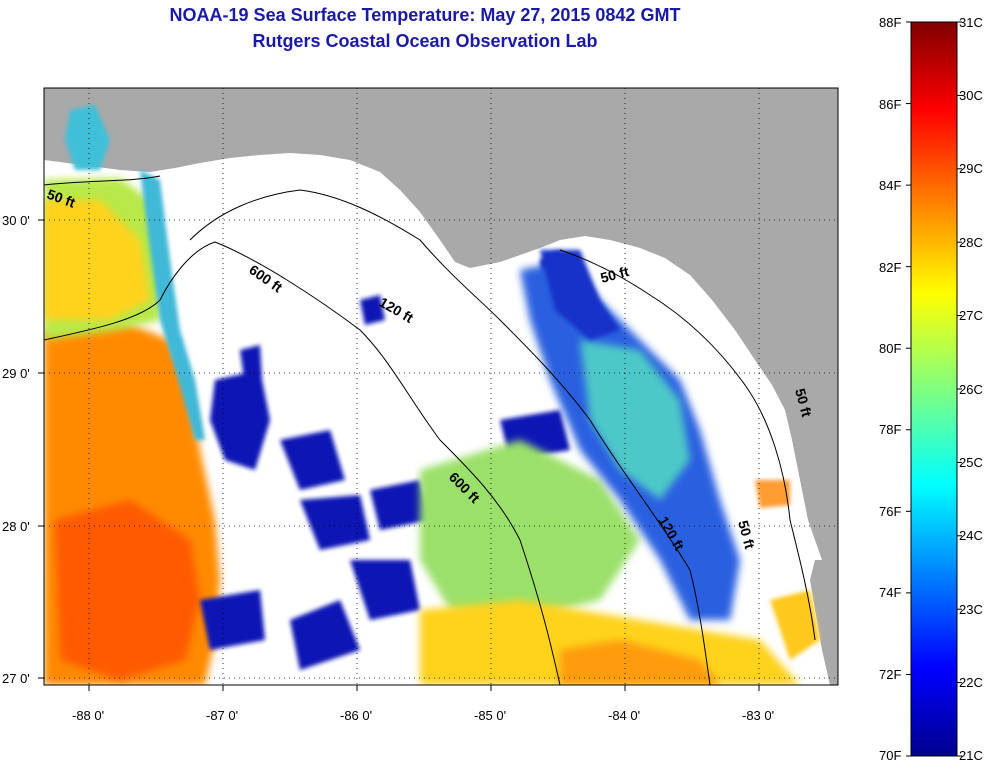  I want to click on colorbar-f-label: 88F, so click(890, 22).